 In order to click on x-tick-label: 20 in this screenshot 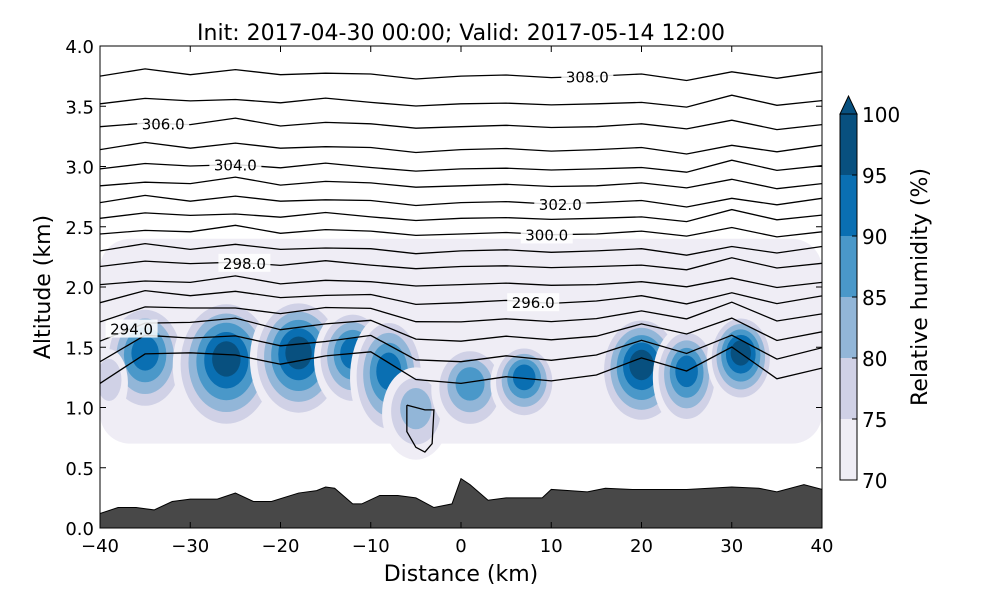, I will do `click(641, 546)`.